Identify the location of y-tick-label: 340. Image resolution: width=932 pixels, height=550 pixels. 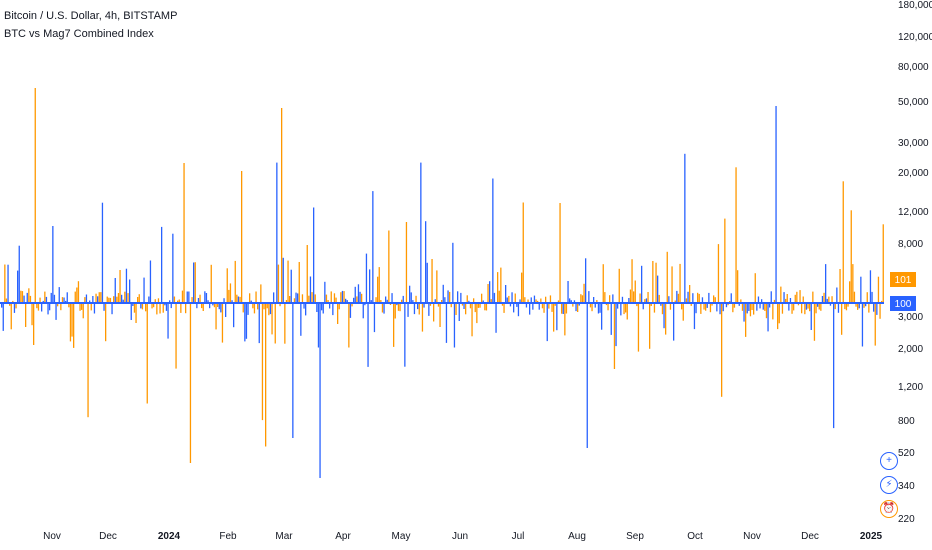
(906, 486).